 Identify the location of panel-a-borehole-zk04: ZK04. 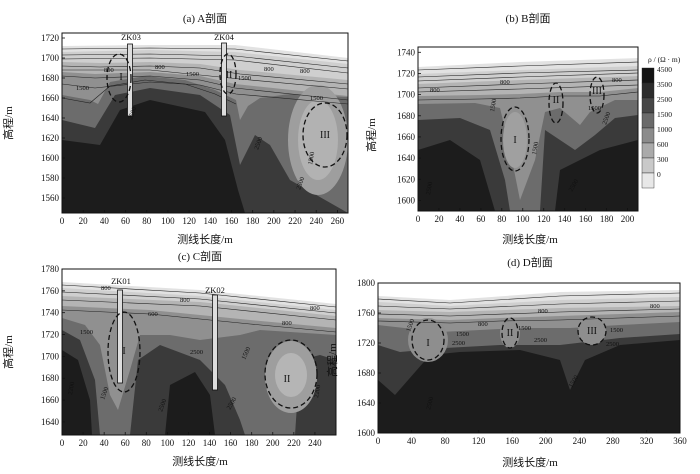
(224, 74).